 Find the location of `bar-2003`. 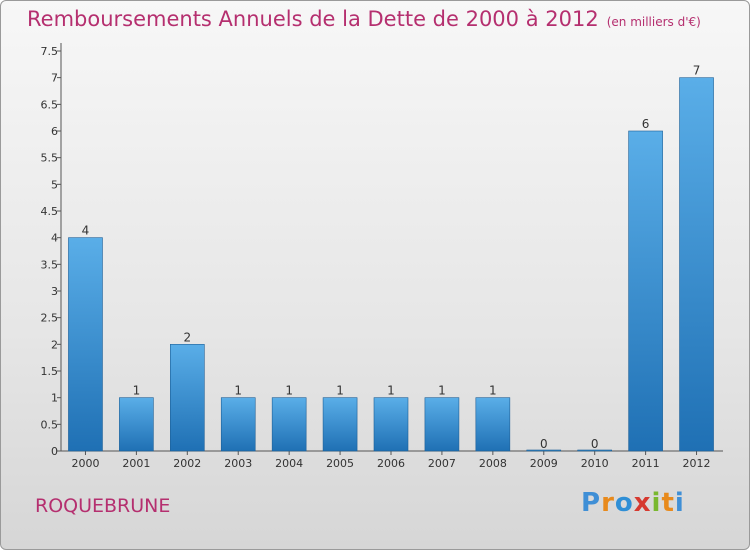

bar-2003 is located at coordinates (238, 424).